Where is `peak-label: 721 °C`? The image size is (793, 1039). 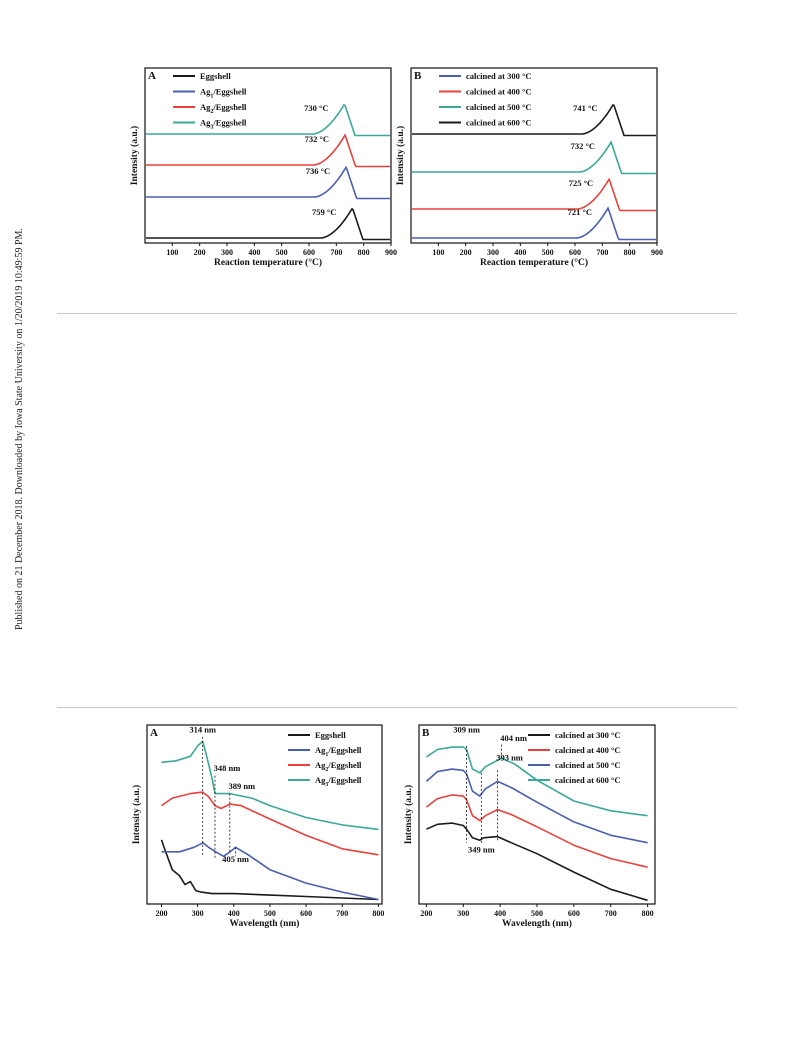
peak-label: 721 °C is located at coordinates (580, 212).